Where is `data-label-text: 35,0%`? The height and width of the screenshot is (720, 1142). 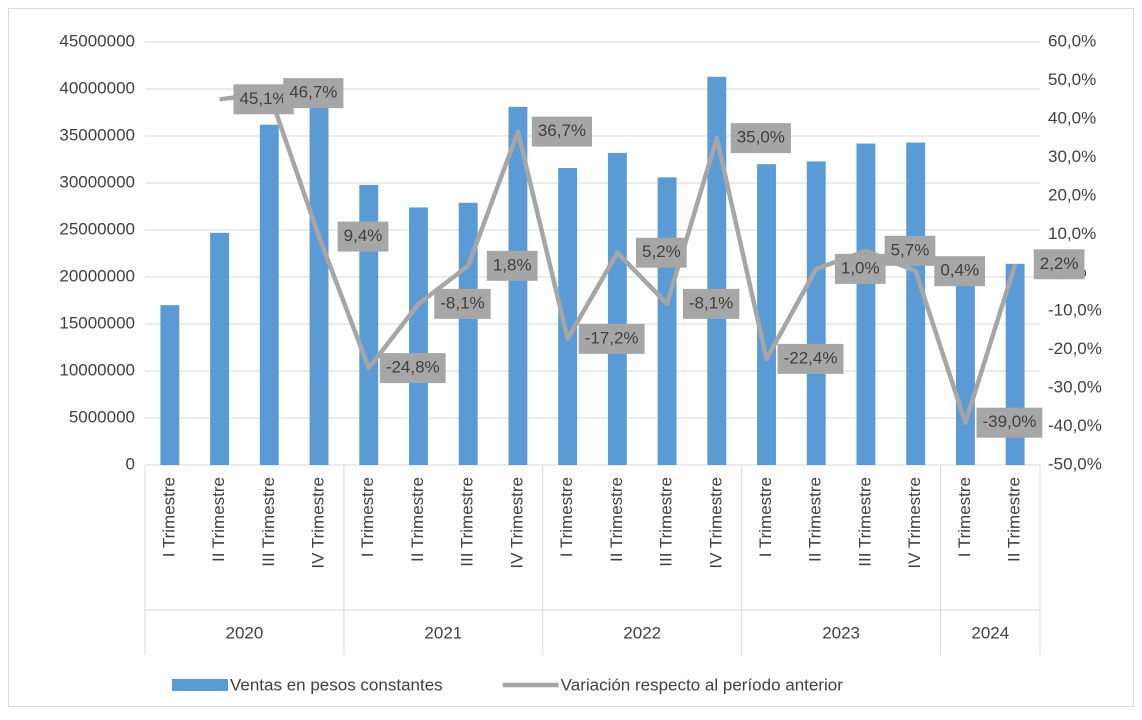
data-label-text: 35,0% is located at coordinates (761, 137).